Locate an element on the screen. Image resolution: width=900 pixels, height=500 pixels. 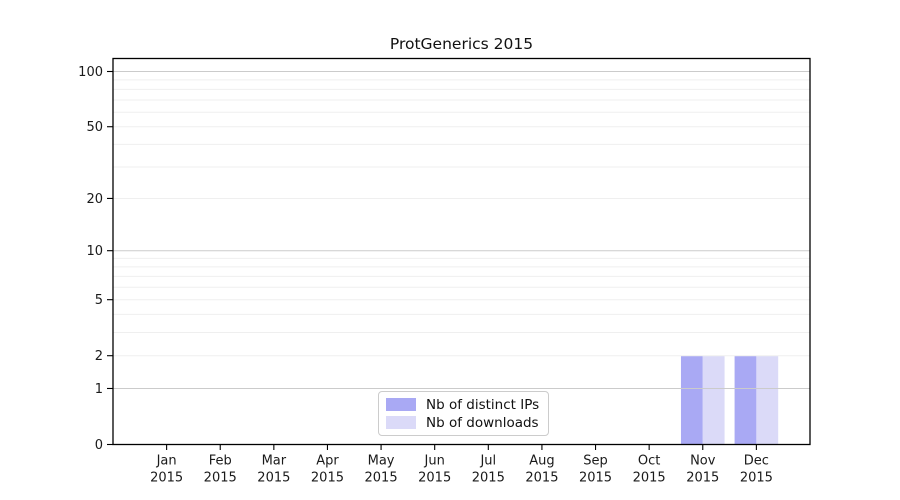
y-tick-label: 10 is located at coordinates (94, 251).